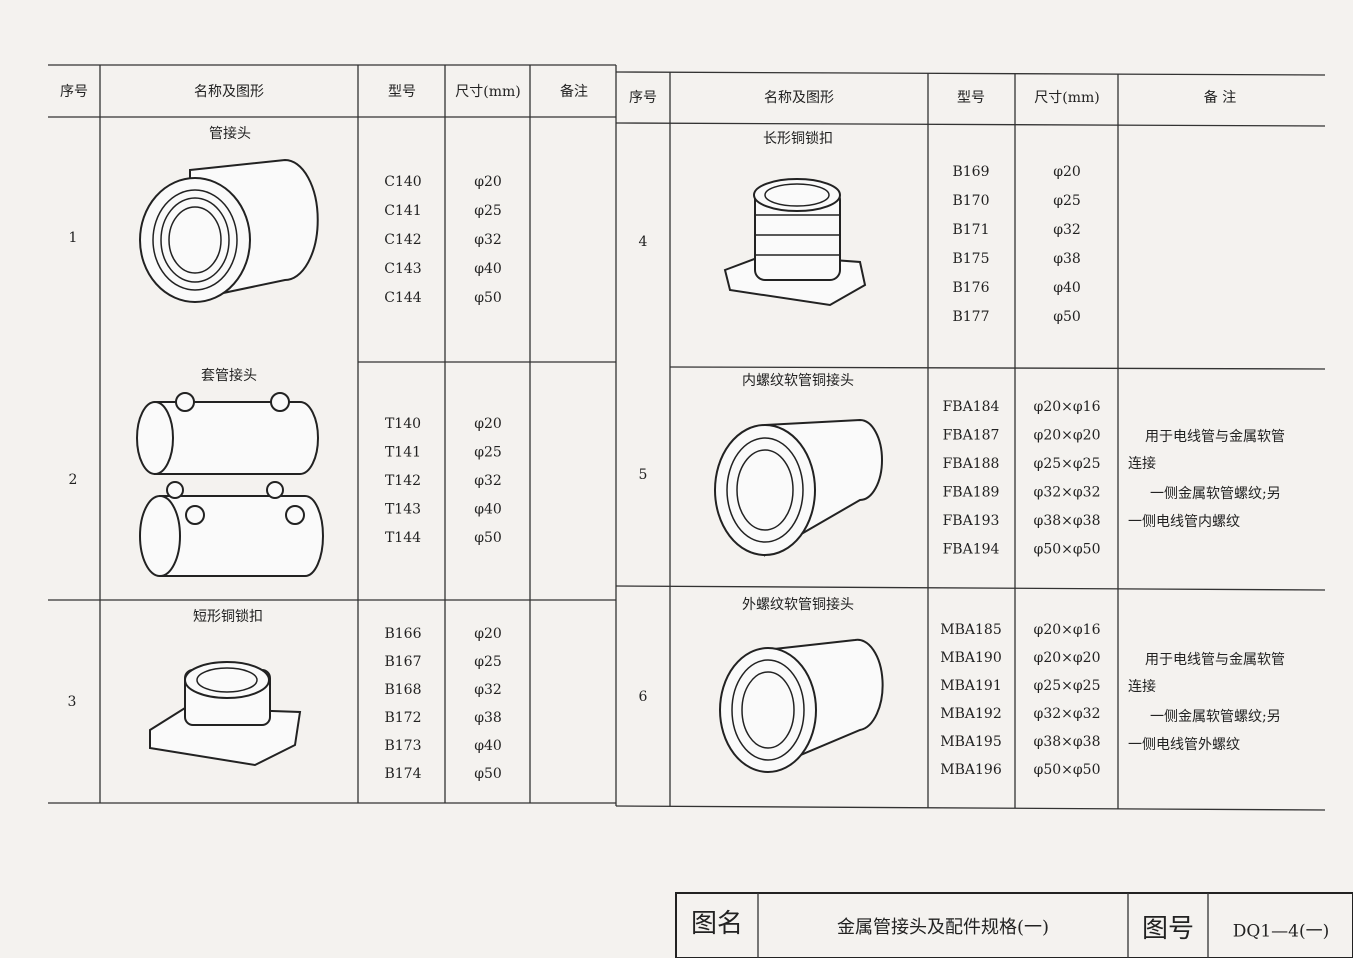  What do you see at coordinates (402, 269) in the screenshot?
I see `model: C143` at bounding box center [402, 269].